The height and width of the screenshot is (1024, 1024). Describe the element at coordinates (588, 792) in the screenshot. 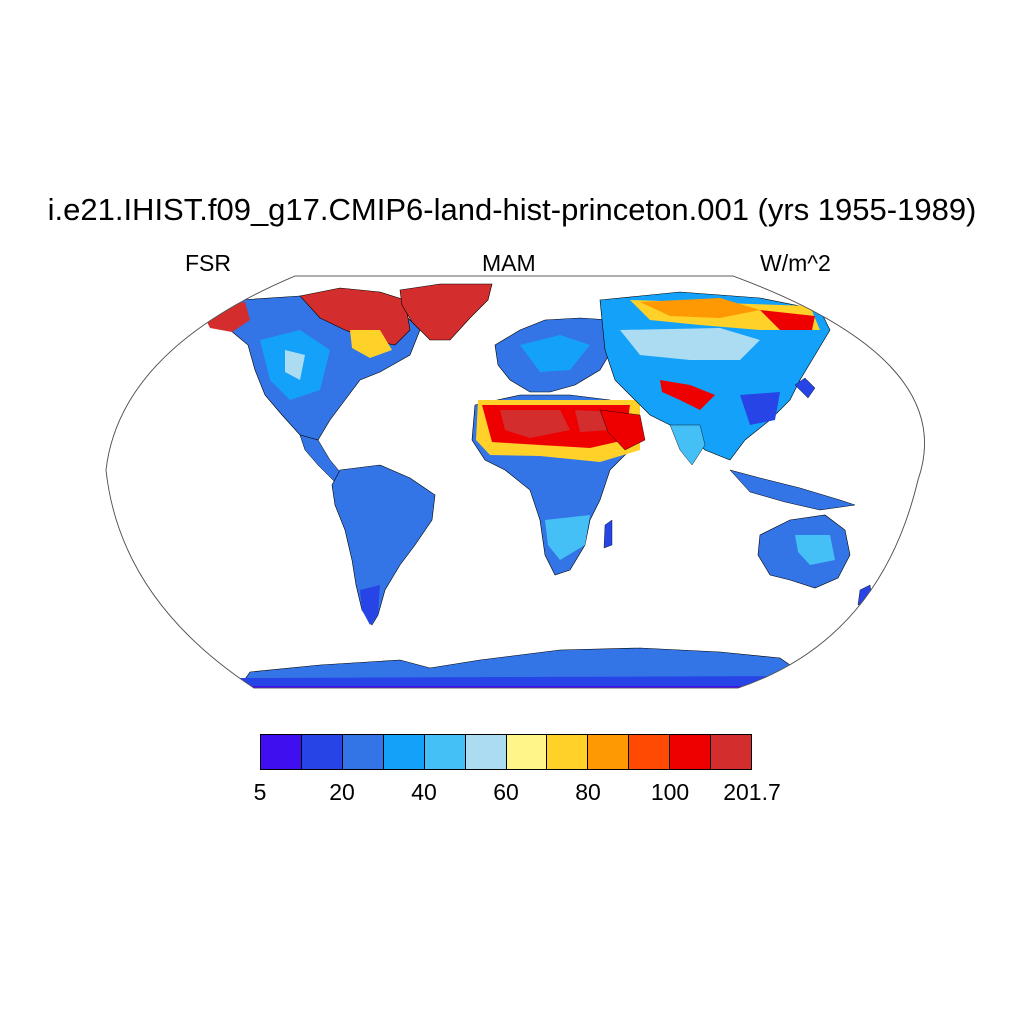

I see `colorbar-label: 80` at that location.